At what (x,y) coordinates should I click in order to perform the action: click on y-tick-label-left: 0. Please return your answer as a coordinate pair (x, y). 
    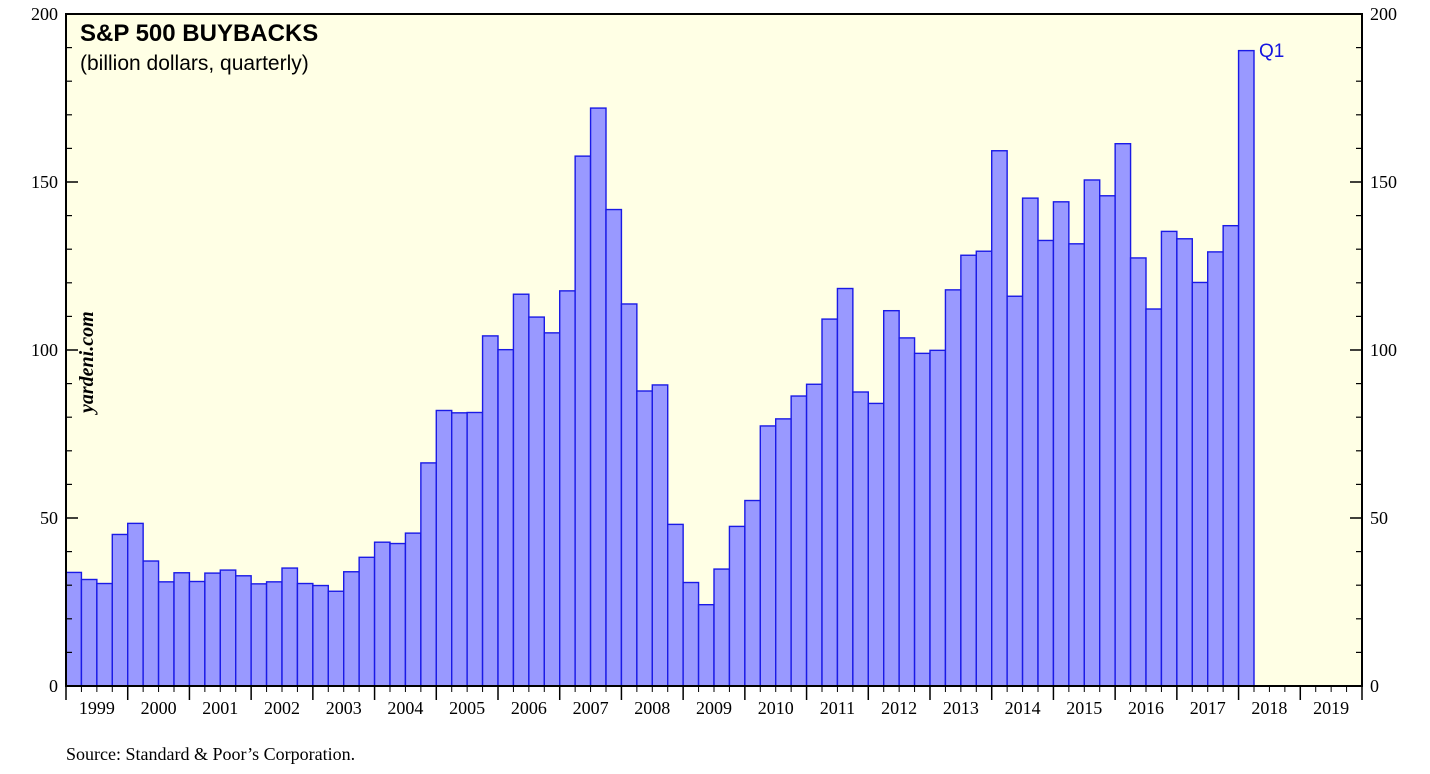
    Looking at the image, I should click on (53, 686).